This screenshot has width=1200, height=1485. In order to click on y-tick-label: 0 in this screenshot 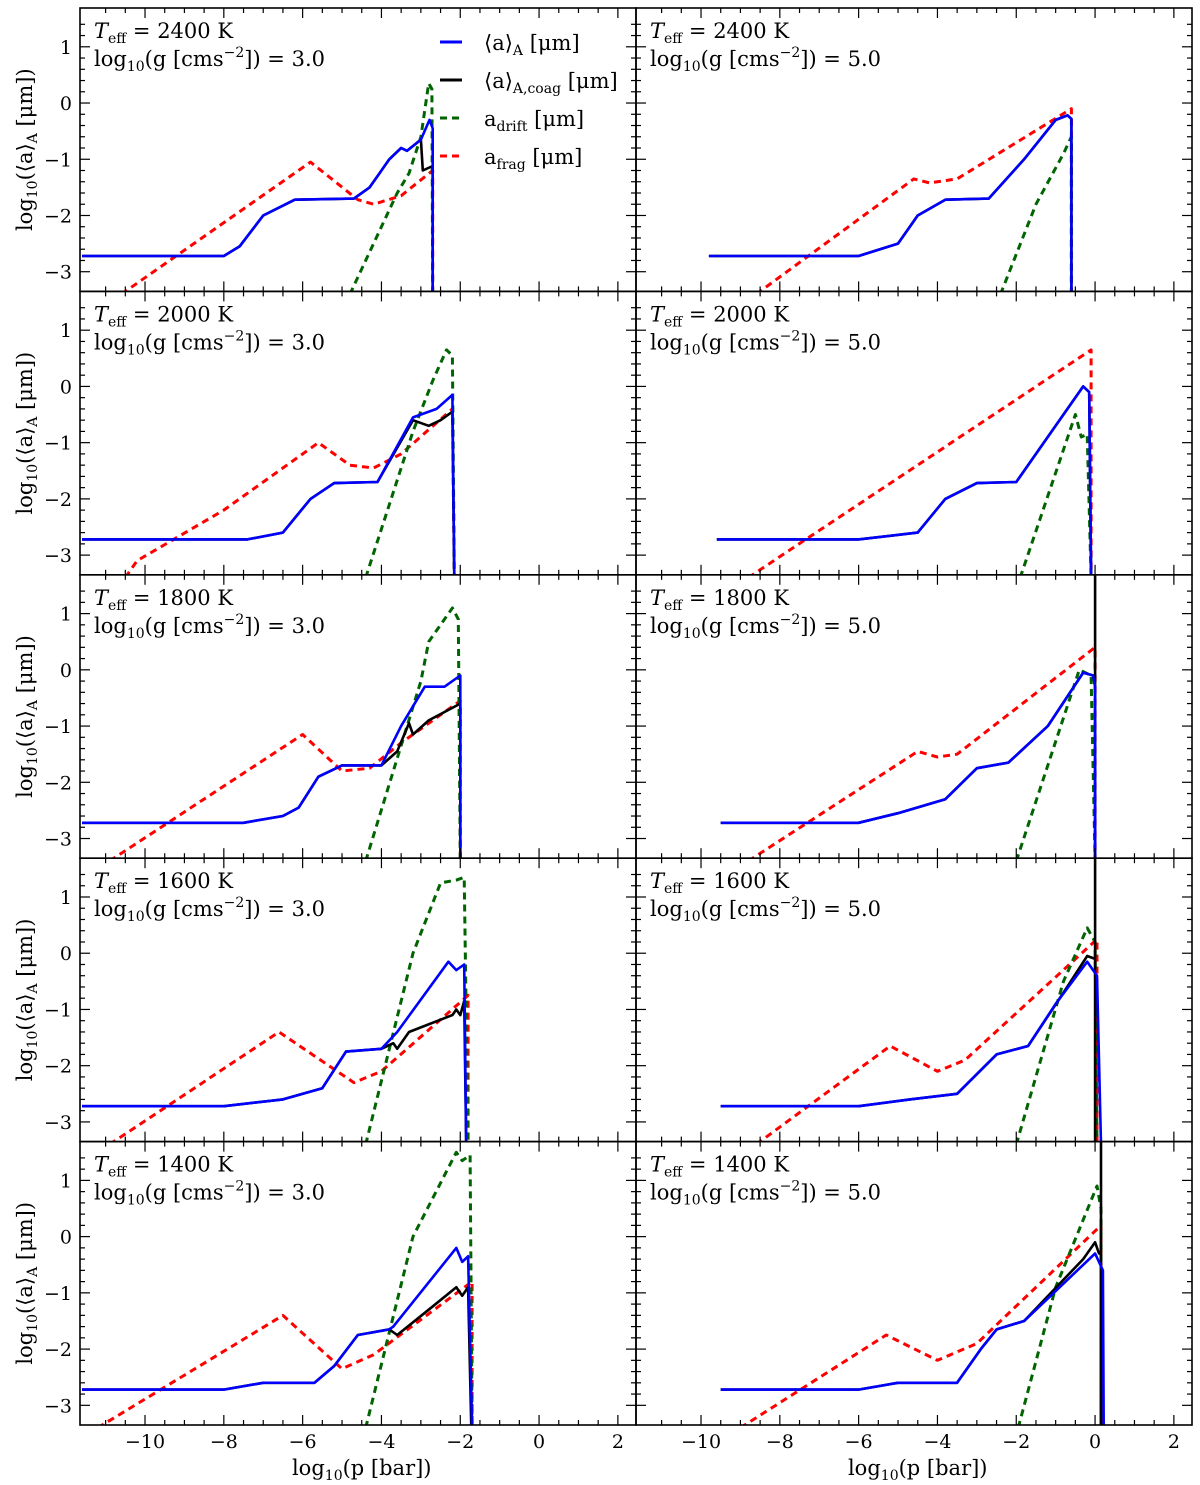, I will do `click(66, 387)`.